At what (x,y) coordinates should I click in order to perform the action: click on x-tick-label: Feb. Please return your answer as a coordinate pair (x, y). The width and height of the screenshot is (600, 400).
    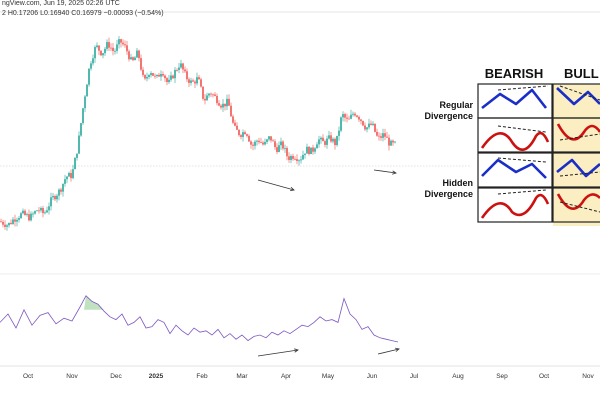
    Looking at the image, I should click on (202, 376).